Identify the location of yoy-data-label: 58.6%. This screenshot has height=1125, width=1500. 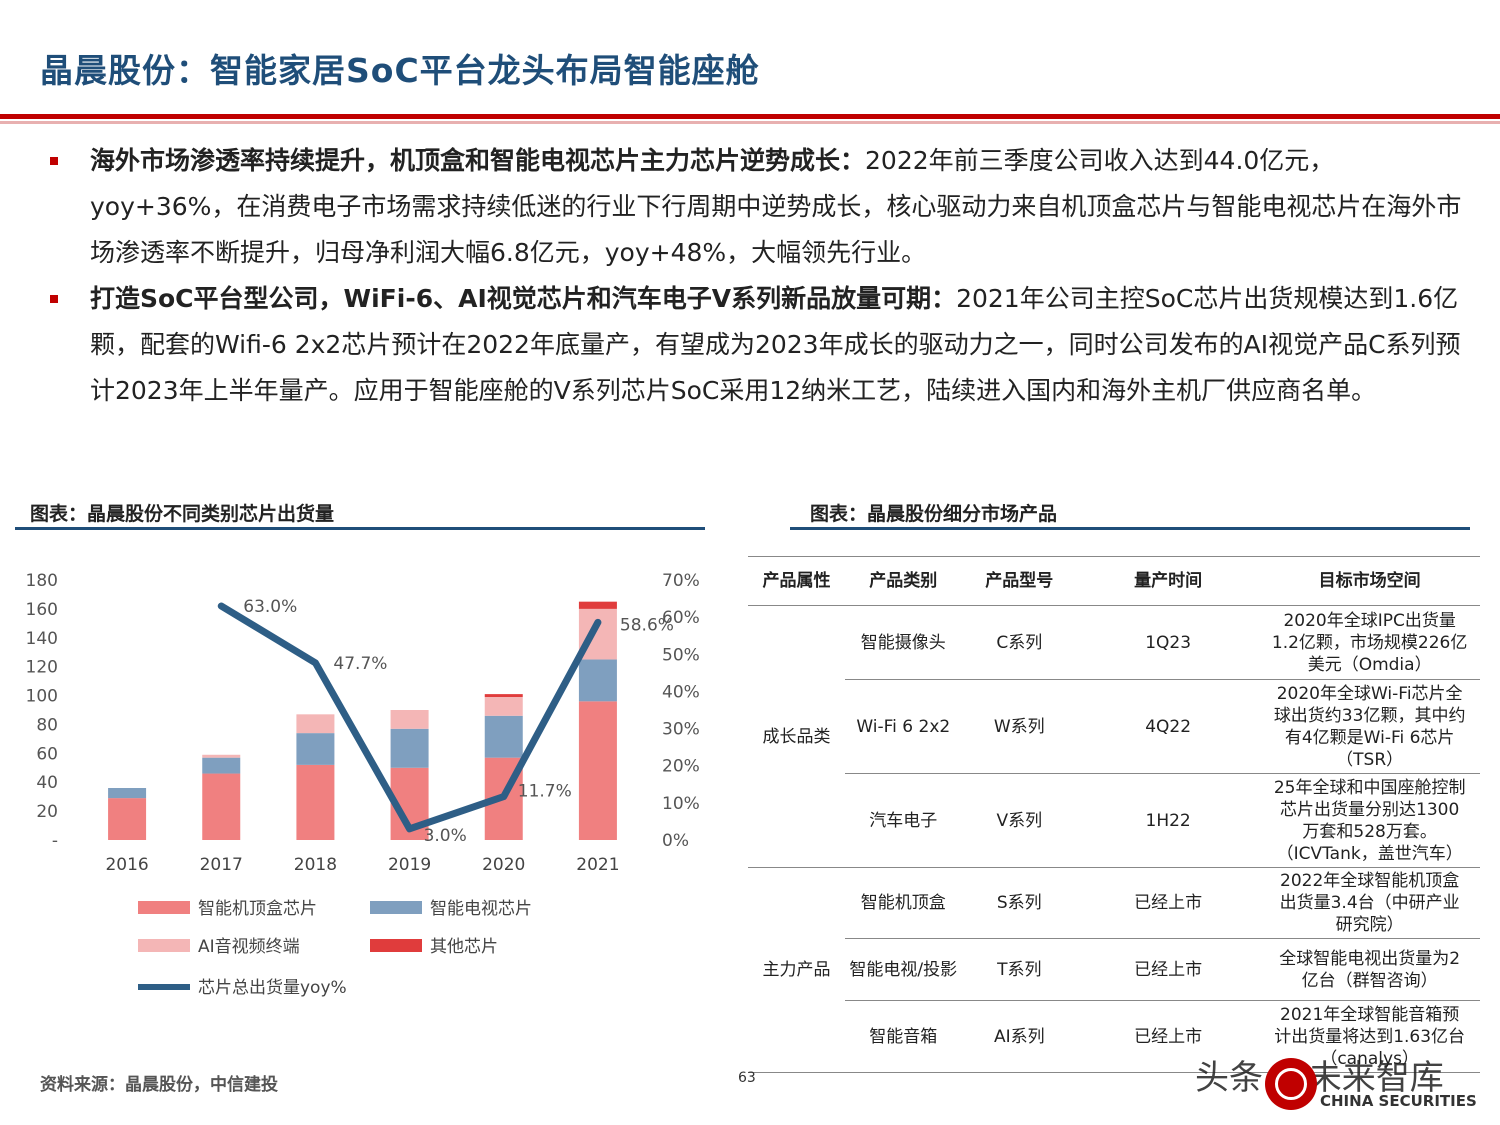
(647, 625).